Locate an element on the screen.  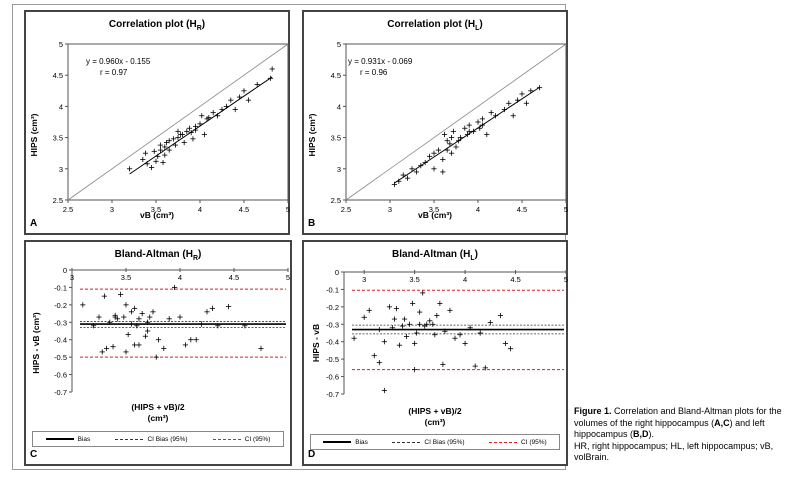
x-tick-label: 2.5 is located at coordinates (68, 209).